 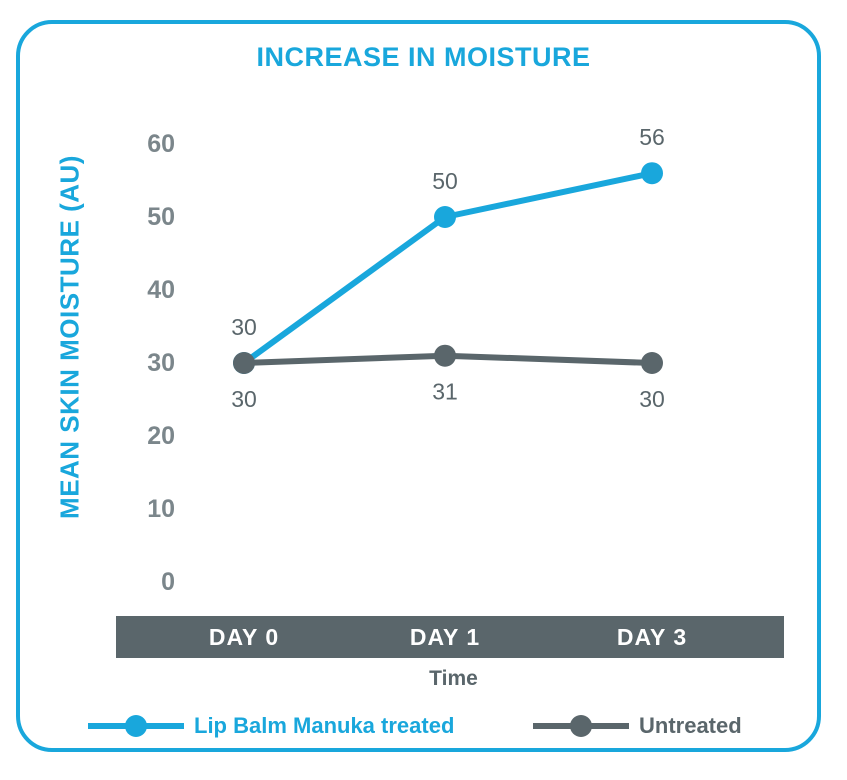 What do you see at coordinates (637, 726) in the screenshot?
I see `legend-item-untreated: Untreated` at bounding box center [637, 726].